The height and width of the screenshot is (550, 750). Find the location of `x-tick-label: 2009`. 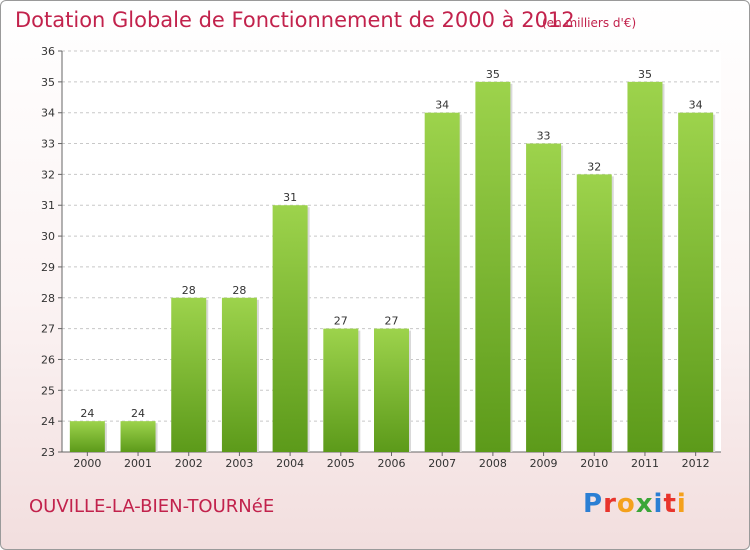

x-tick-label: 2009 is located at coordinates (544, 463).